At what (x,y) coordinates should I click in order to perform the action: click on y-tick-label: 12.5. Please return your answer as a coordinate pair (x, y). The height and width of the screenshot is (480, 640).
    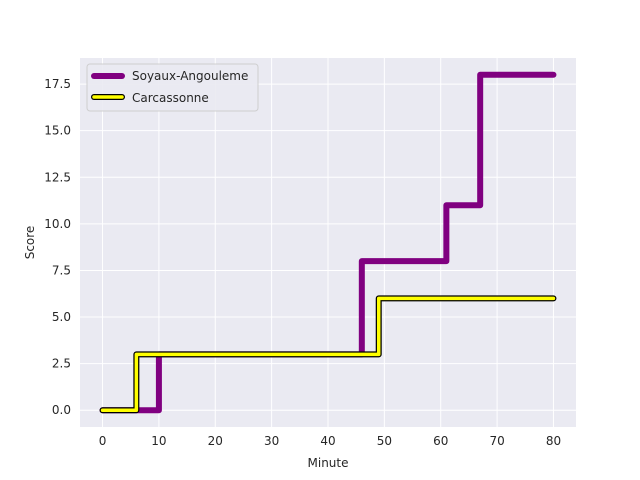
    Looking at the image, I should click on (57, 177).